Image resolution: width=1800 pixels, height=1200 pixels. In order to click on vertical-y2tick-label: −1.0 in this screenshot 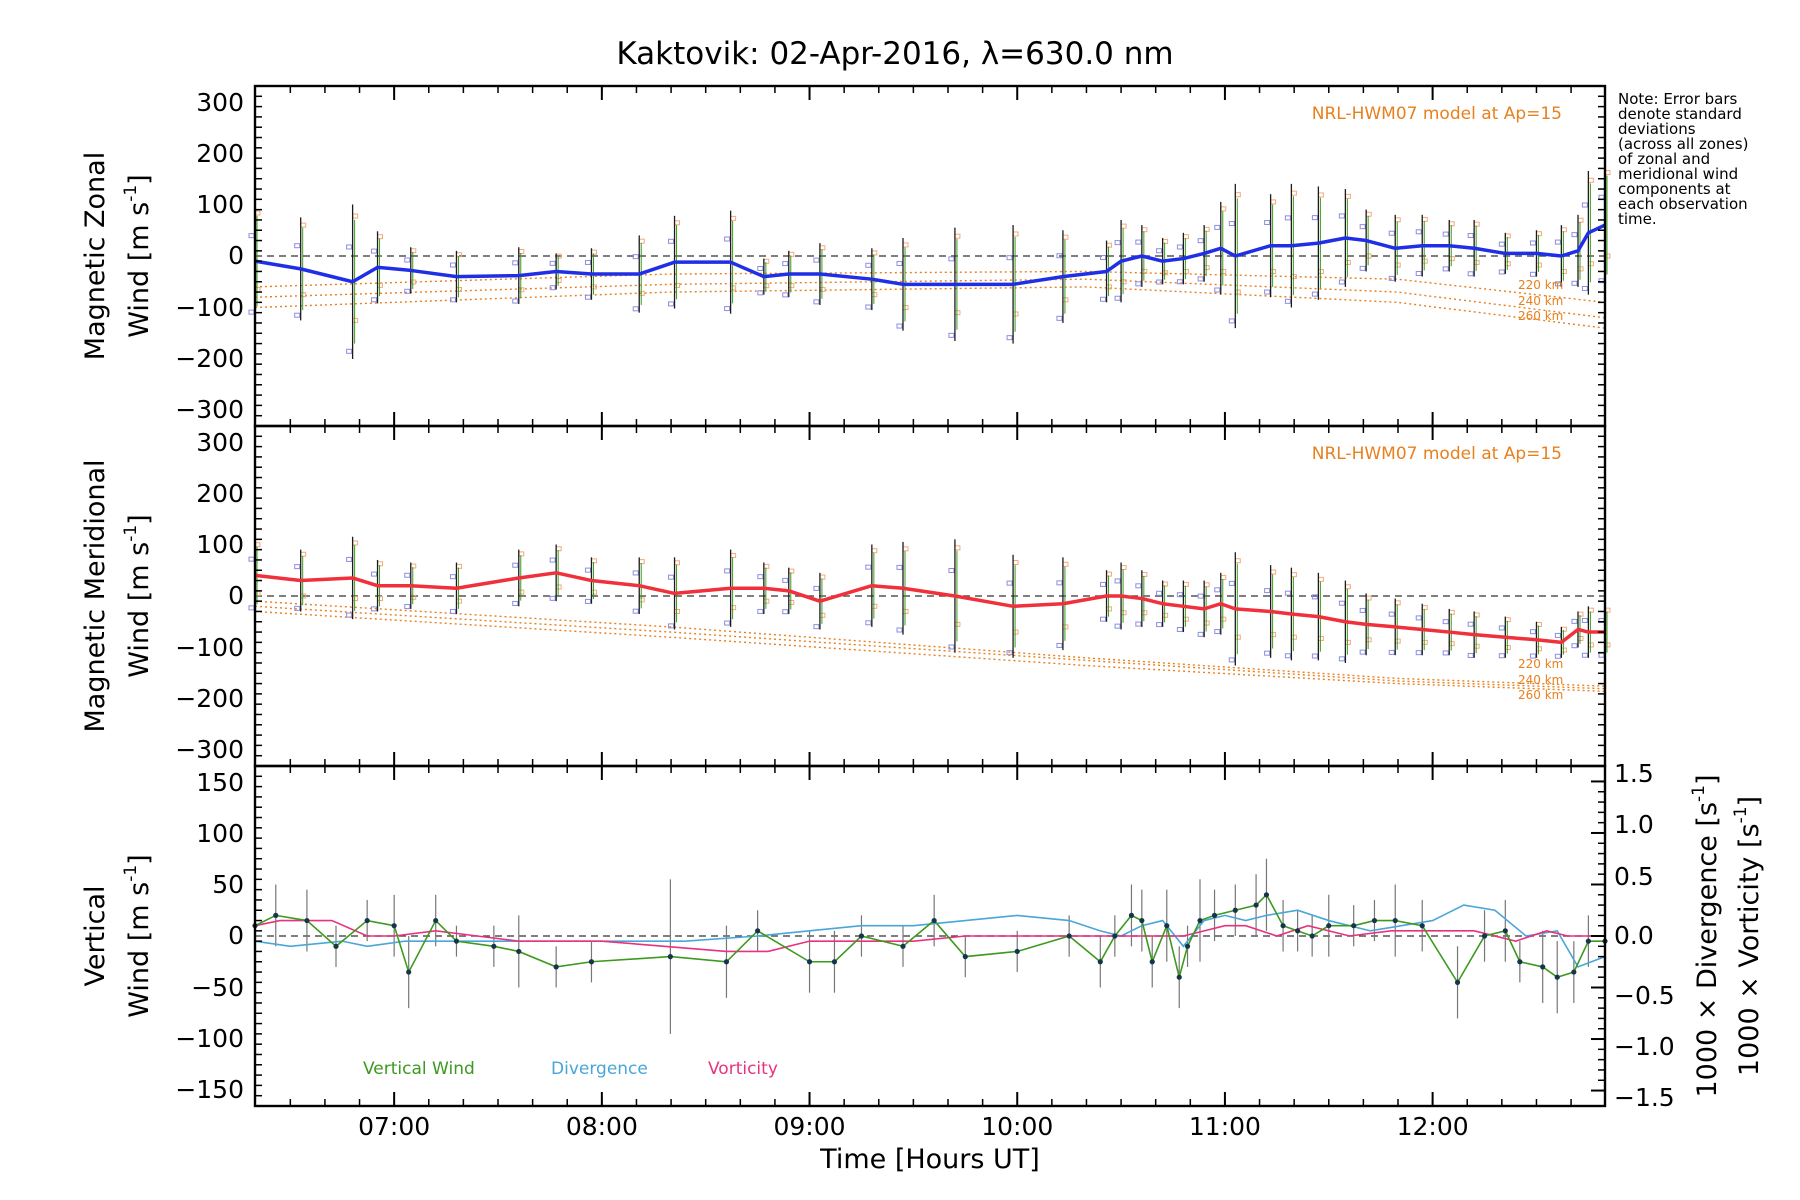, I will do `click(1644, 1046)`.